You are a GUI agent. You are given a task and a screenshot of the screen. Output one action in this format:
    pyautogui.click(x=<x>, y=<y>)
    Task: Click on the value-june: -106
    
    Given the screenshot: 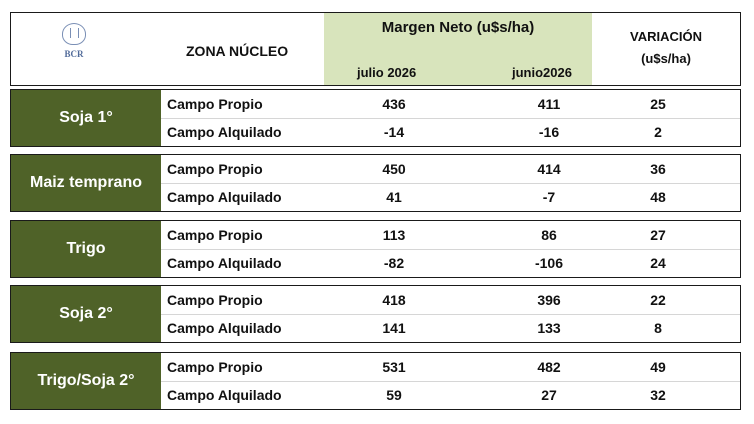 What is the action you would take?
    pyautogui.click(x=549, y=263)
    